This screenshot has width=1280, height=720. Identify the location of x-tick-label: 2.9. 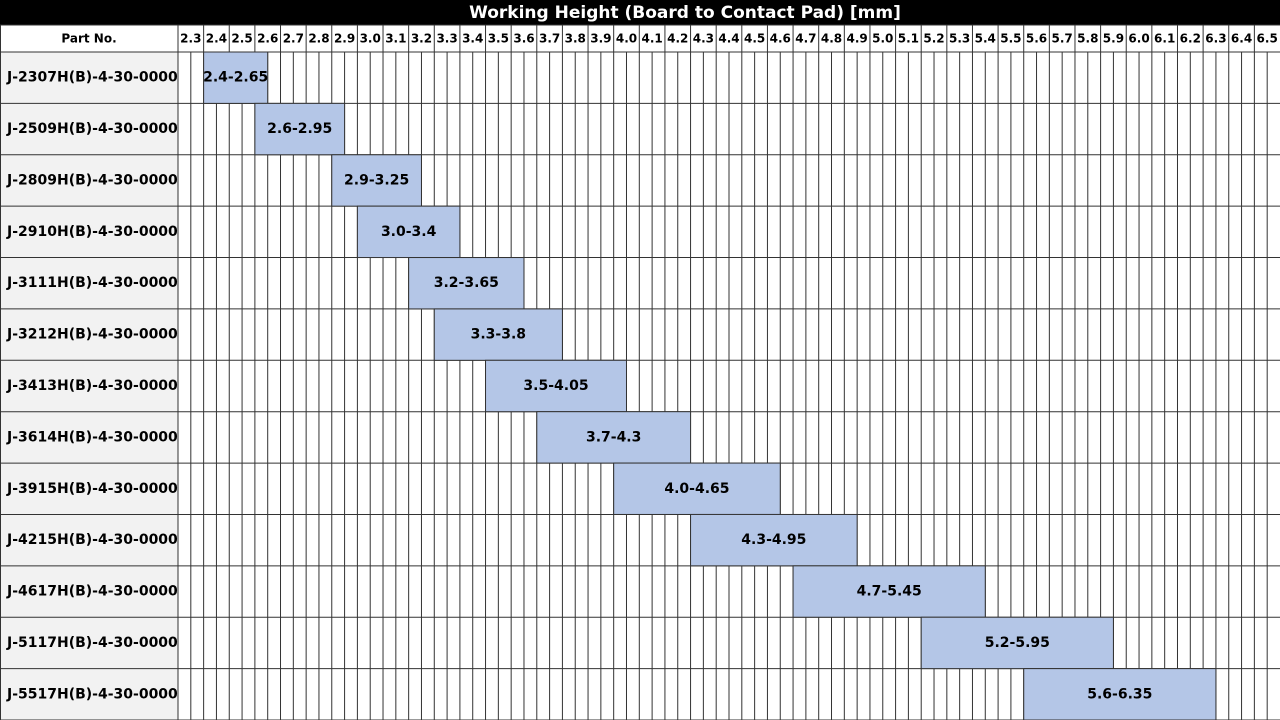
(344, 39).